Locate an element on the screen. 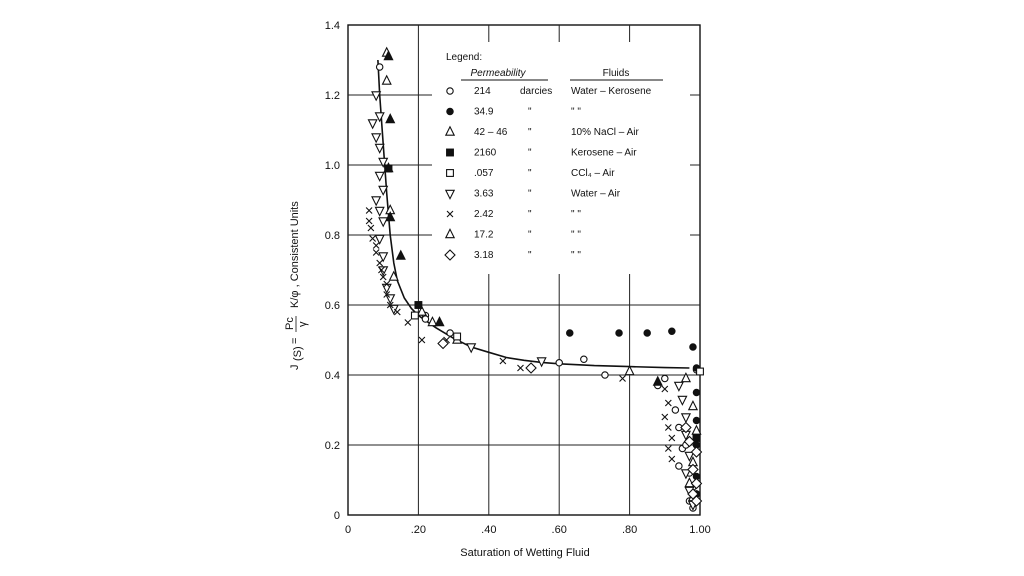 The width and height of the screenshot is (1024, 576). legend-col-permeability: Permeability is located at coordinates (498, 73).